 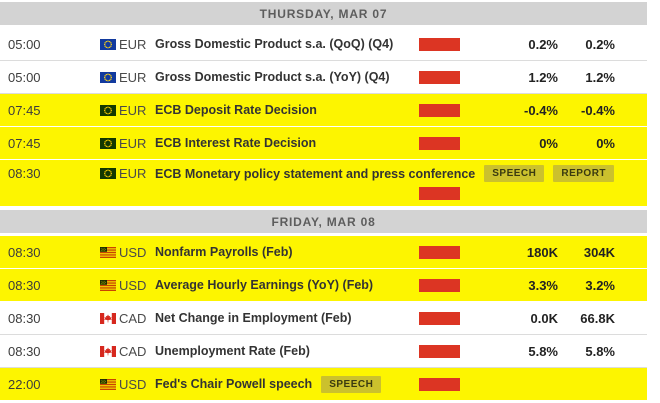 I want to click on day-header-label: THURSDAY, MAR 07, so click(x=323, y=13).